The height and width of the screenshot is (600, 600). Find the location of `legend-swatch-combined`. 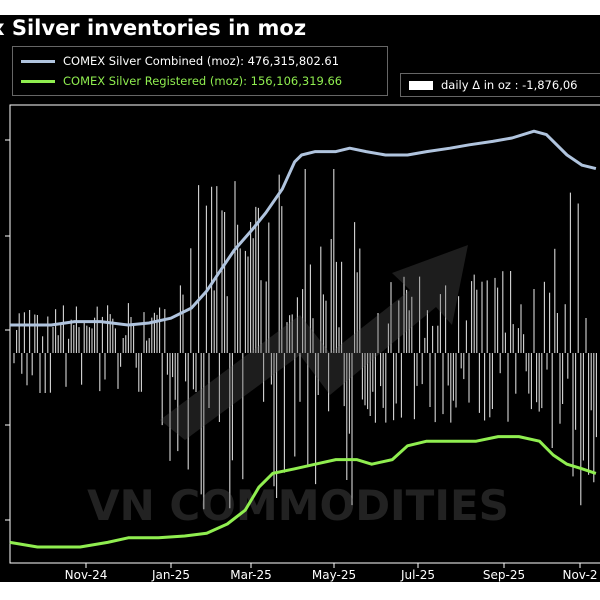

legend-swatch-combined is located at coordinates (38, 61).